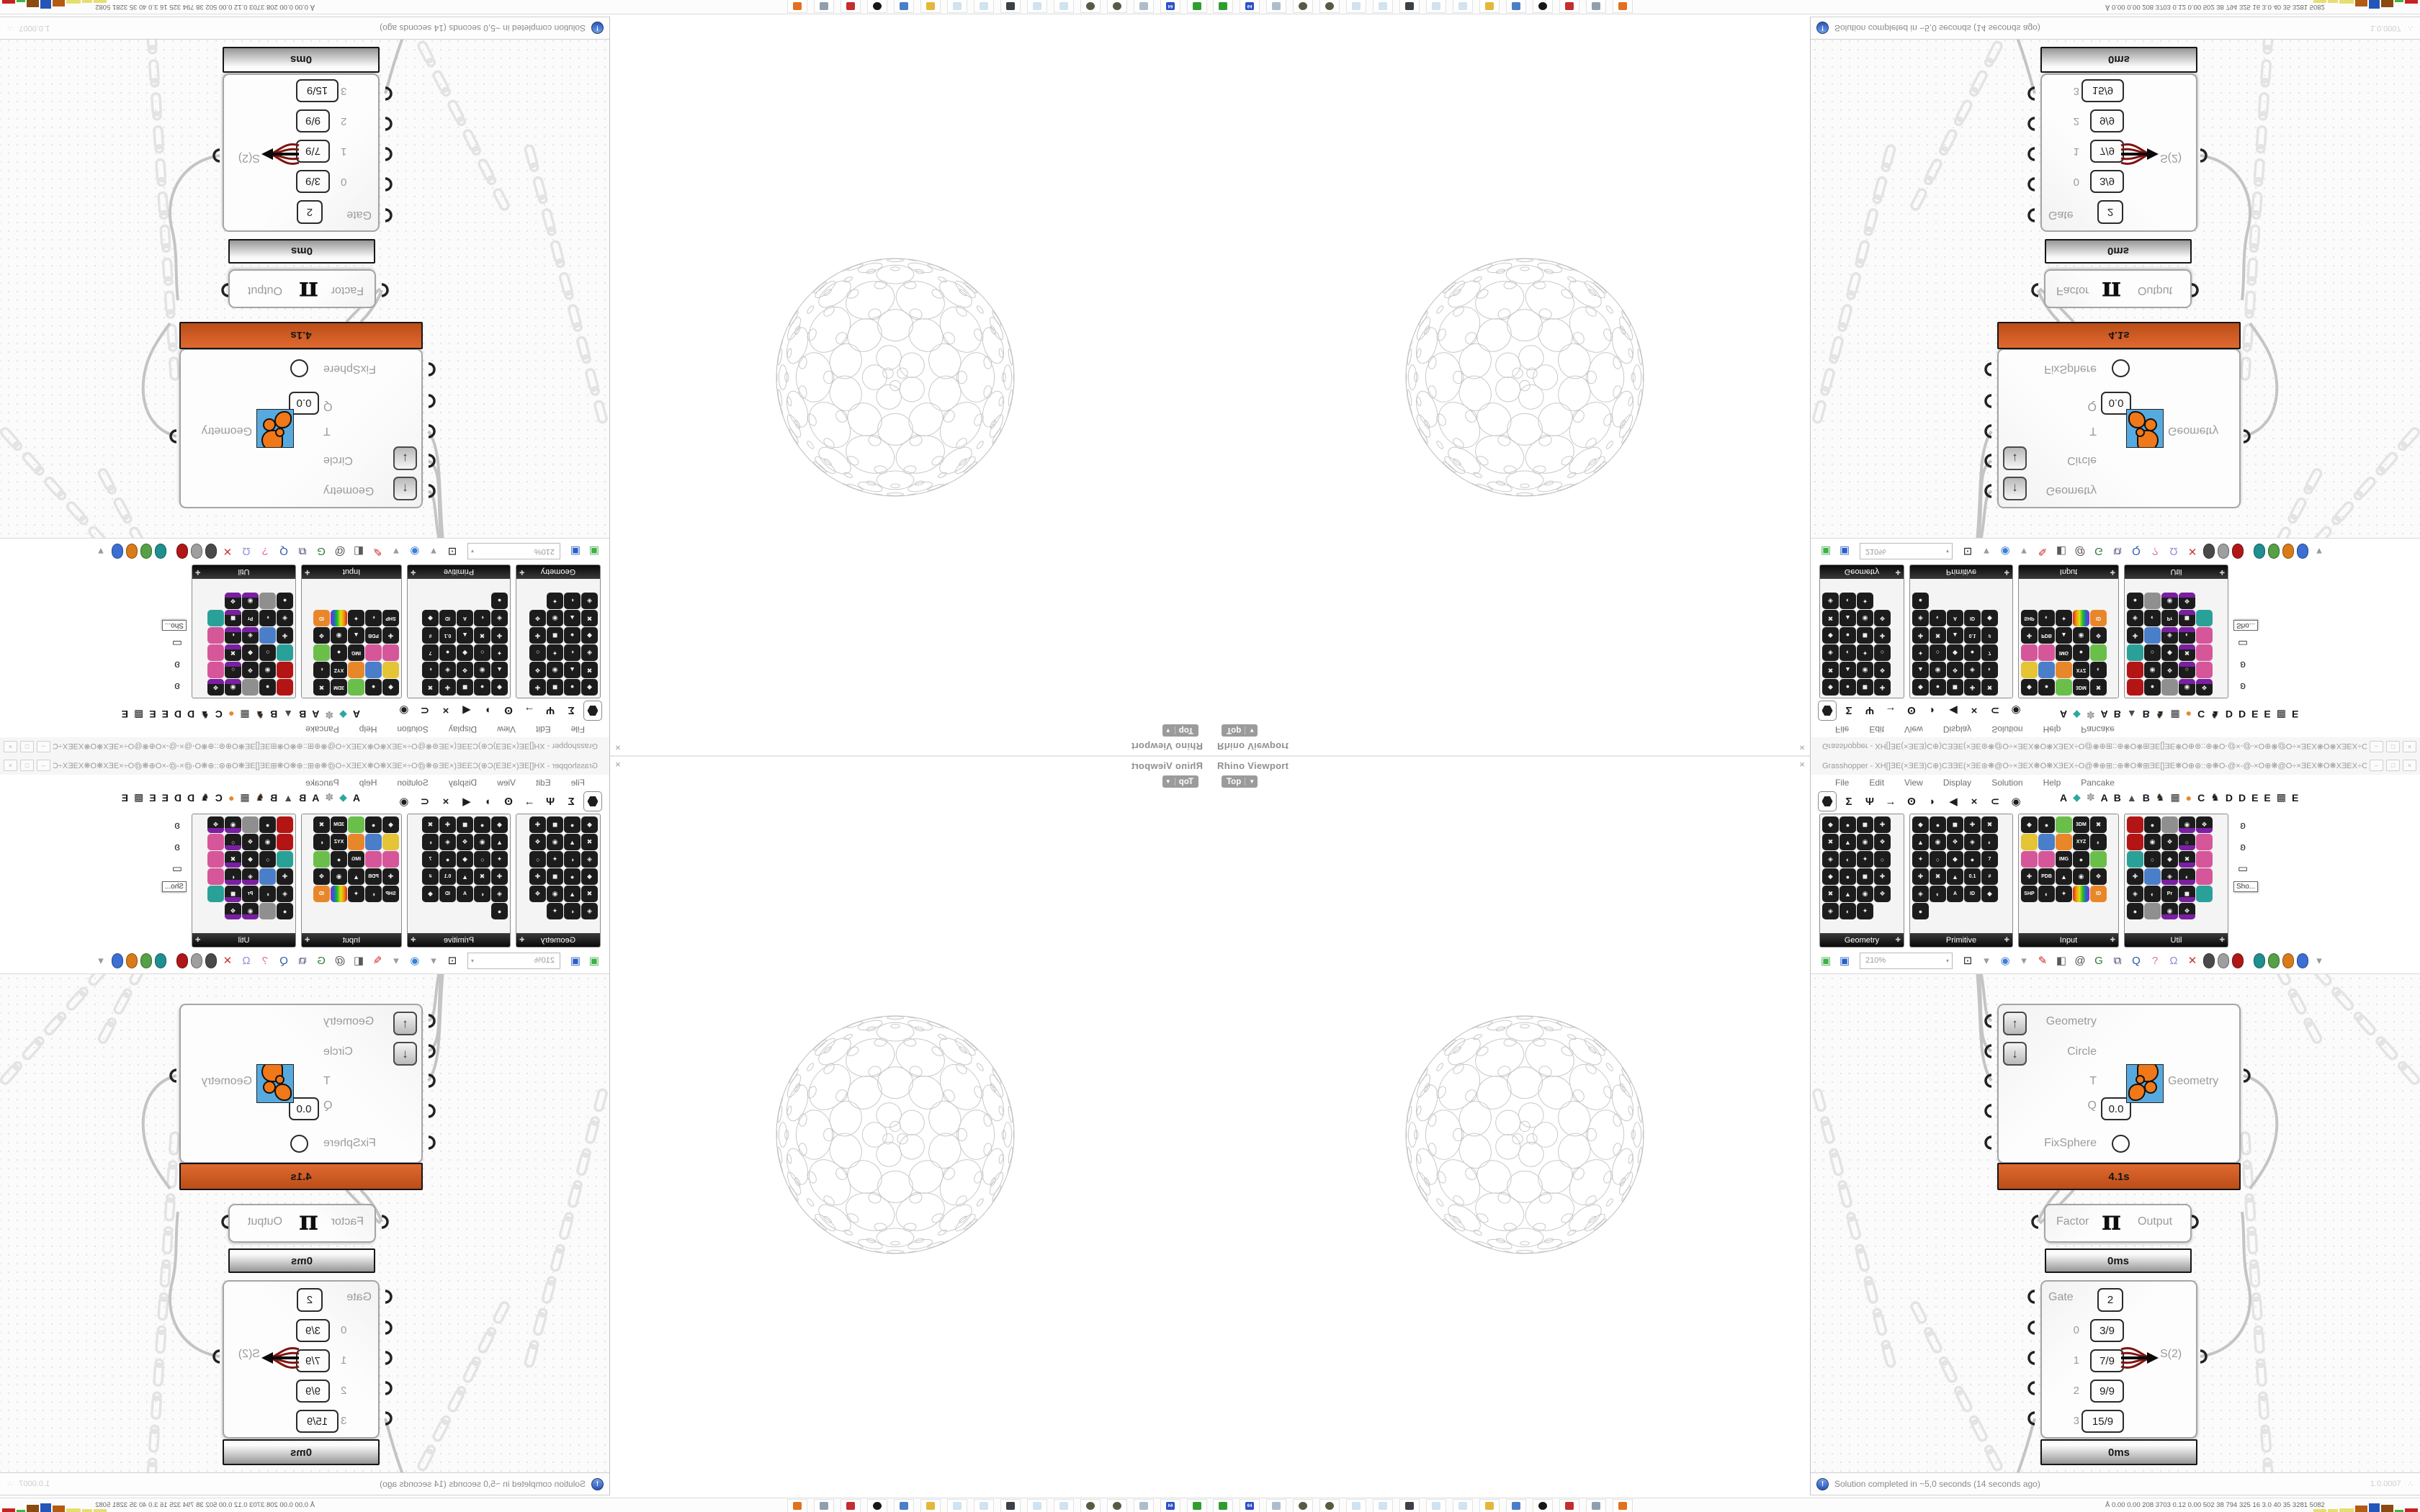  What do you see at coordinates (2102, 90) in the screenshot?
I see `gate-value-field: 15/9` at bounding box center [2102, 90].